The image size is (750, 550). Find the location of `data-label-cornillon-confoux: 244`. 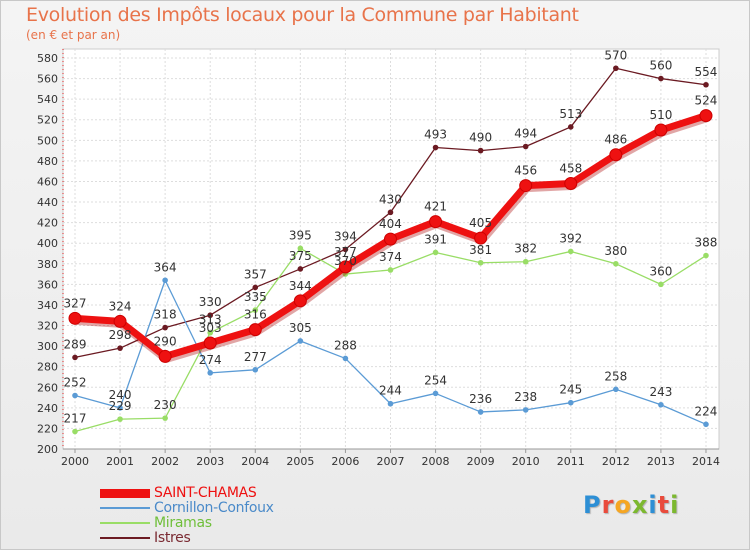

data-label-cornillon-confoux: 244 is located at coordinates (390, 391).